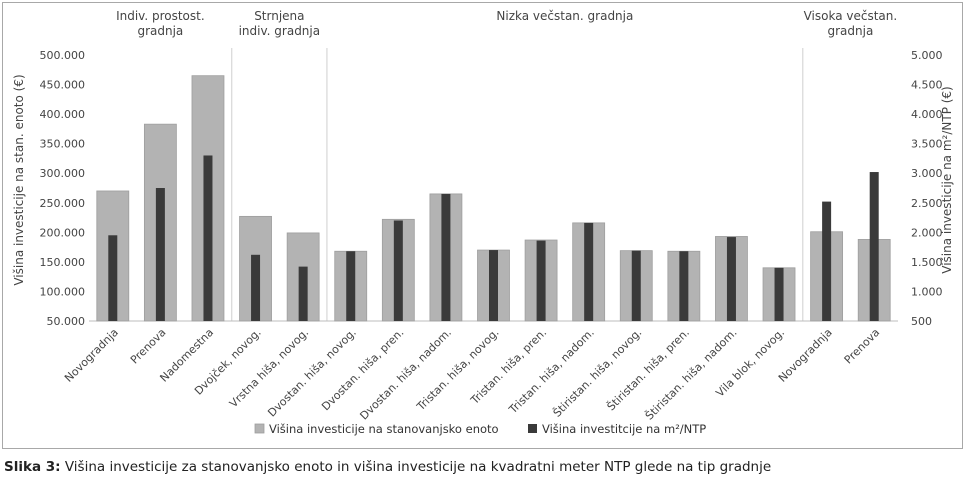 The width and height of the screenshot is (969, 488). What do you see at coordinates (63, 203) in the screenshot?
I see `left-tick-label: 250.000` at bounding box center [63, 203].